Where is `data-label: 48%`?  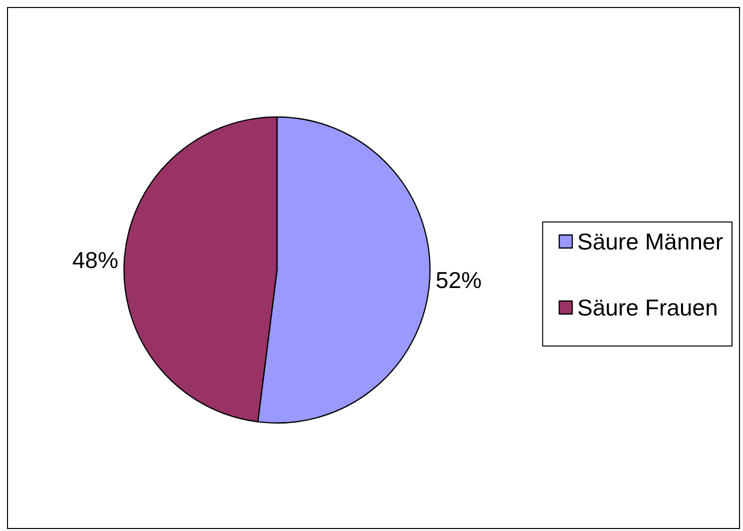
data-label: 48% is located at coordinates (95, 260).